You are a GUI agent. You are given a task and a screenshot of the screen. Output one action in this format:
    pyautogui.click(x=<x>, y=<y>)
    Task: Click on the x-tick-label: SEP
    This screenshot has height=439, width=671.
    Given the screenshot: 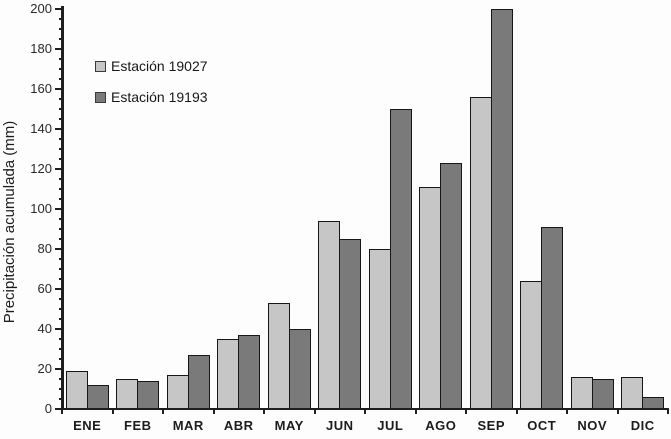 What is the action you would take?
    pyautogui.click(x=491, y=425)
    